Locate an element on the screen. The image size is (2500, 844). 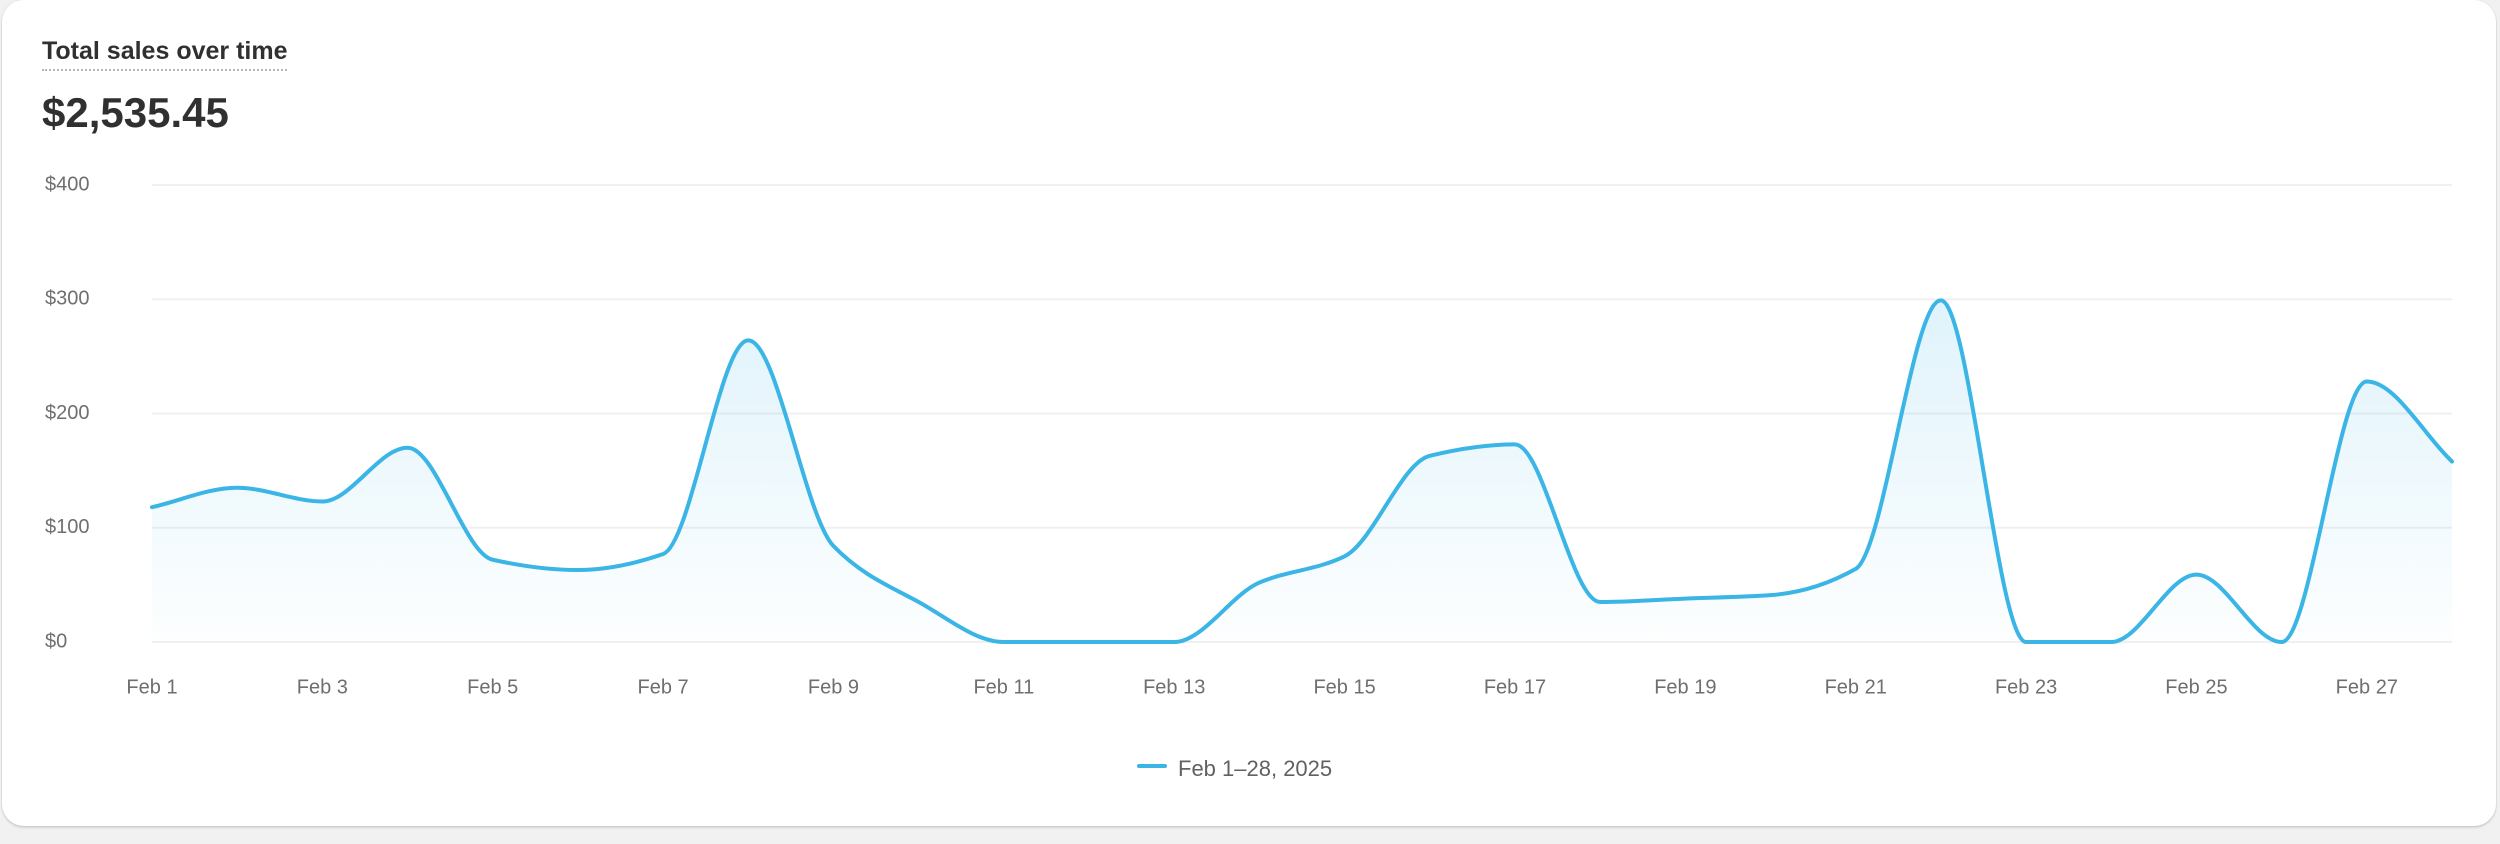
legend: Feb 1–28, 2025 is located at coordinates (1234, 768).